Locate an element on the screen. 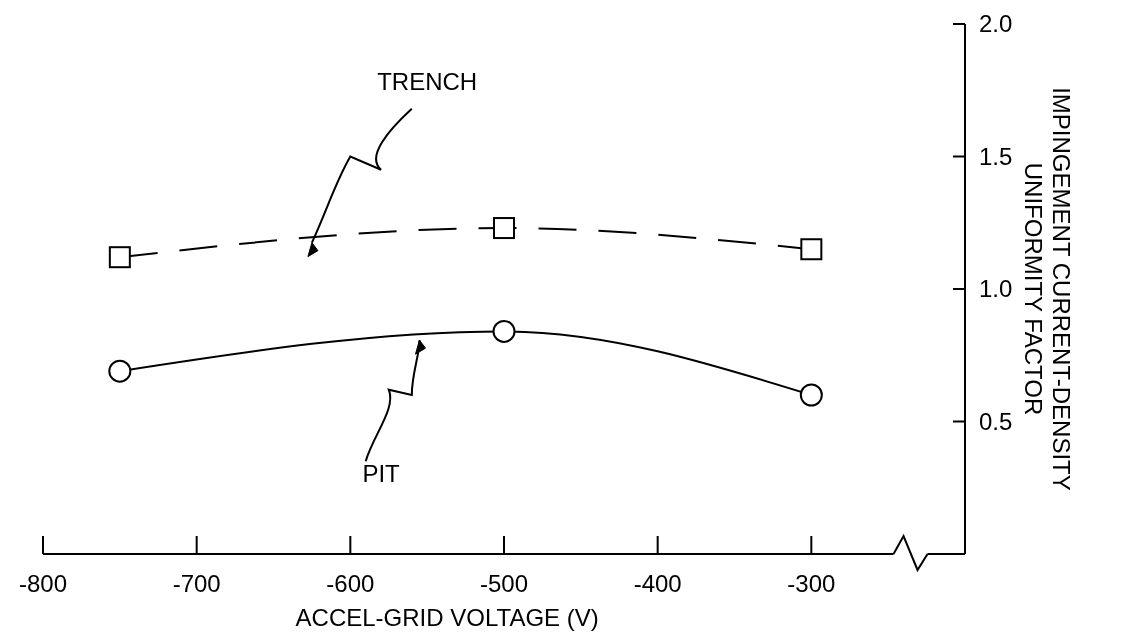  y-tick-label: 1.5 is located at coordinates (996, 156).